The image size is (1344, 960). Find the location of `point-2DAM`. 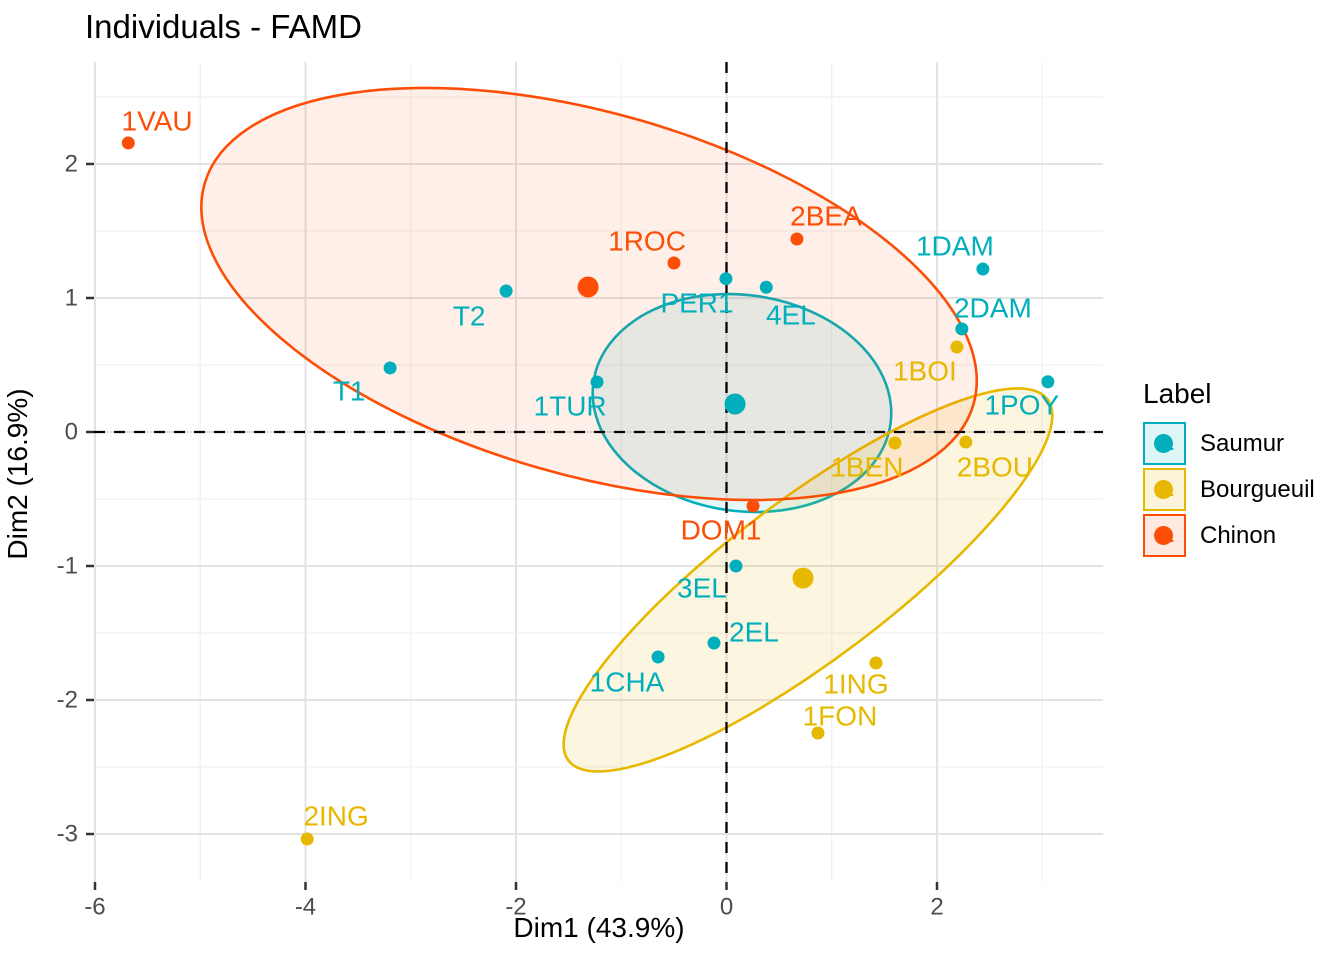

point-2DAM is located at coordinates (962, 329).